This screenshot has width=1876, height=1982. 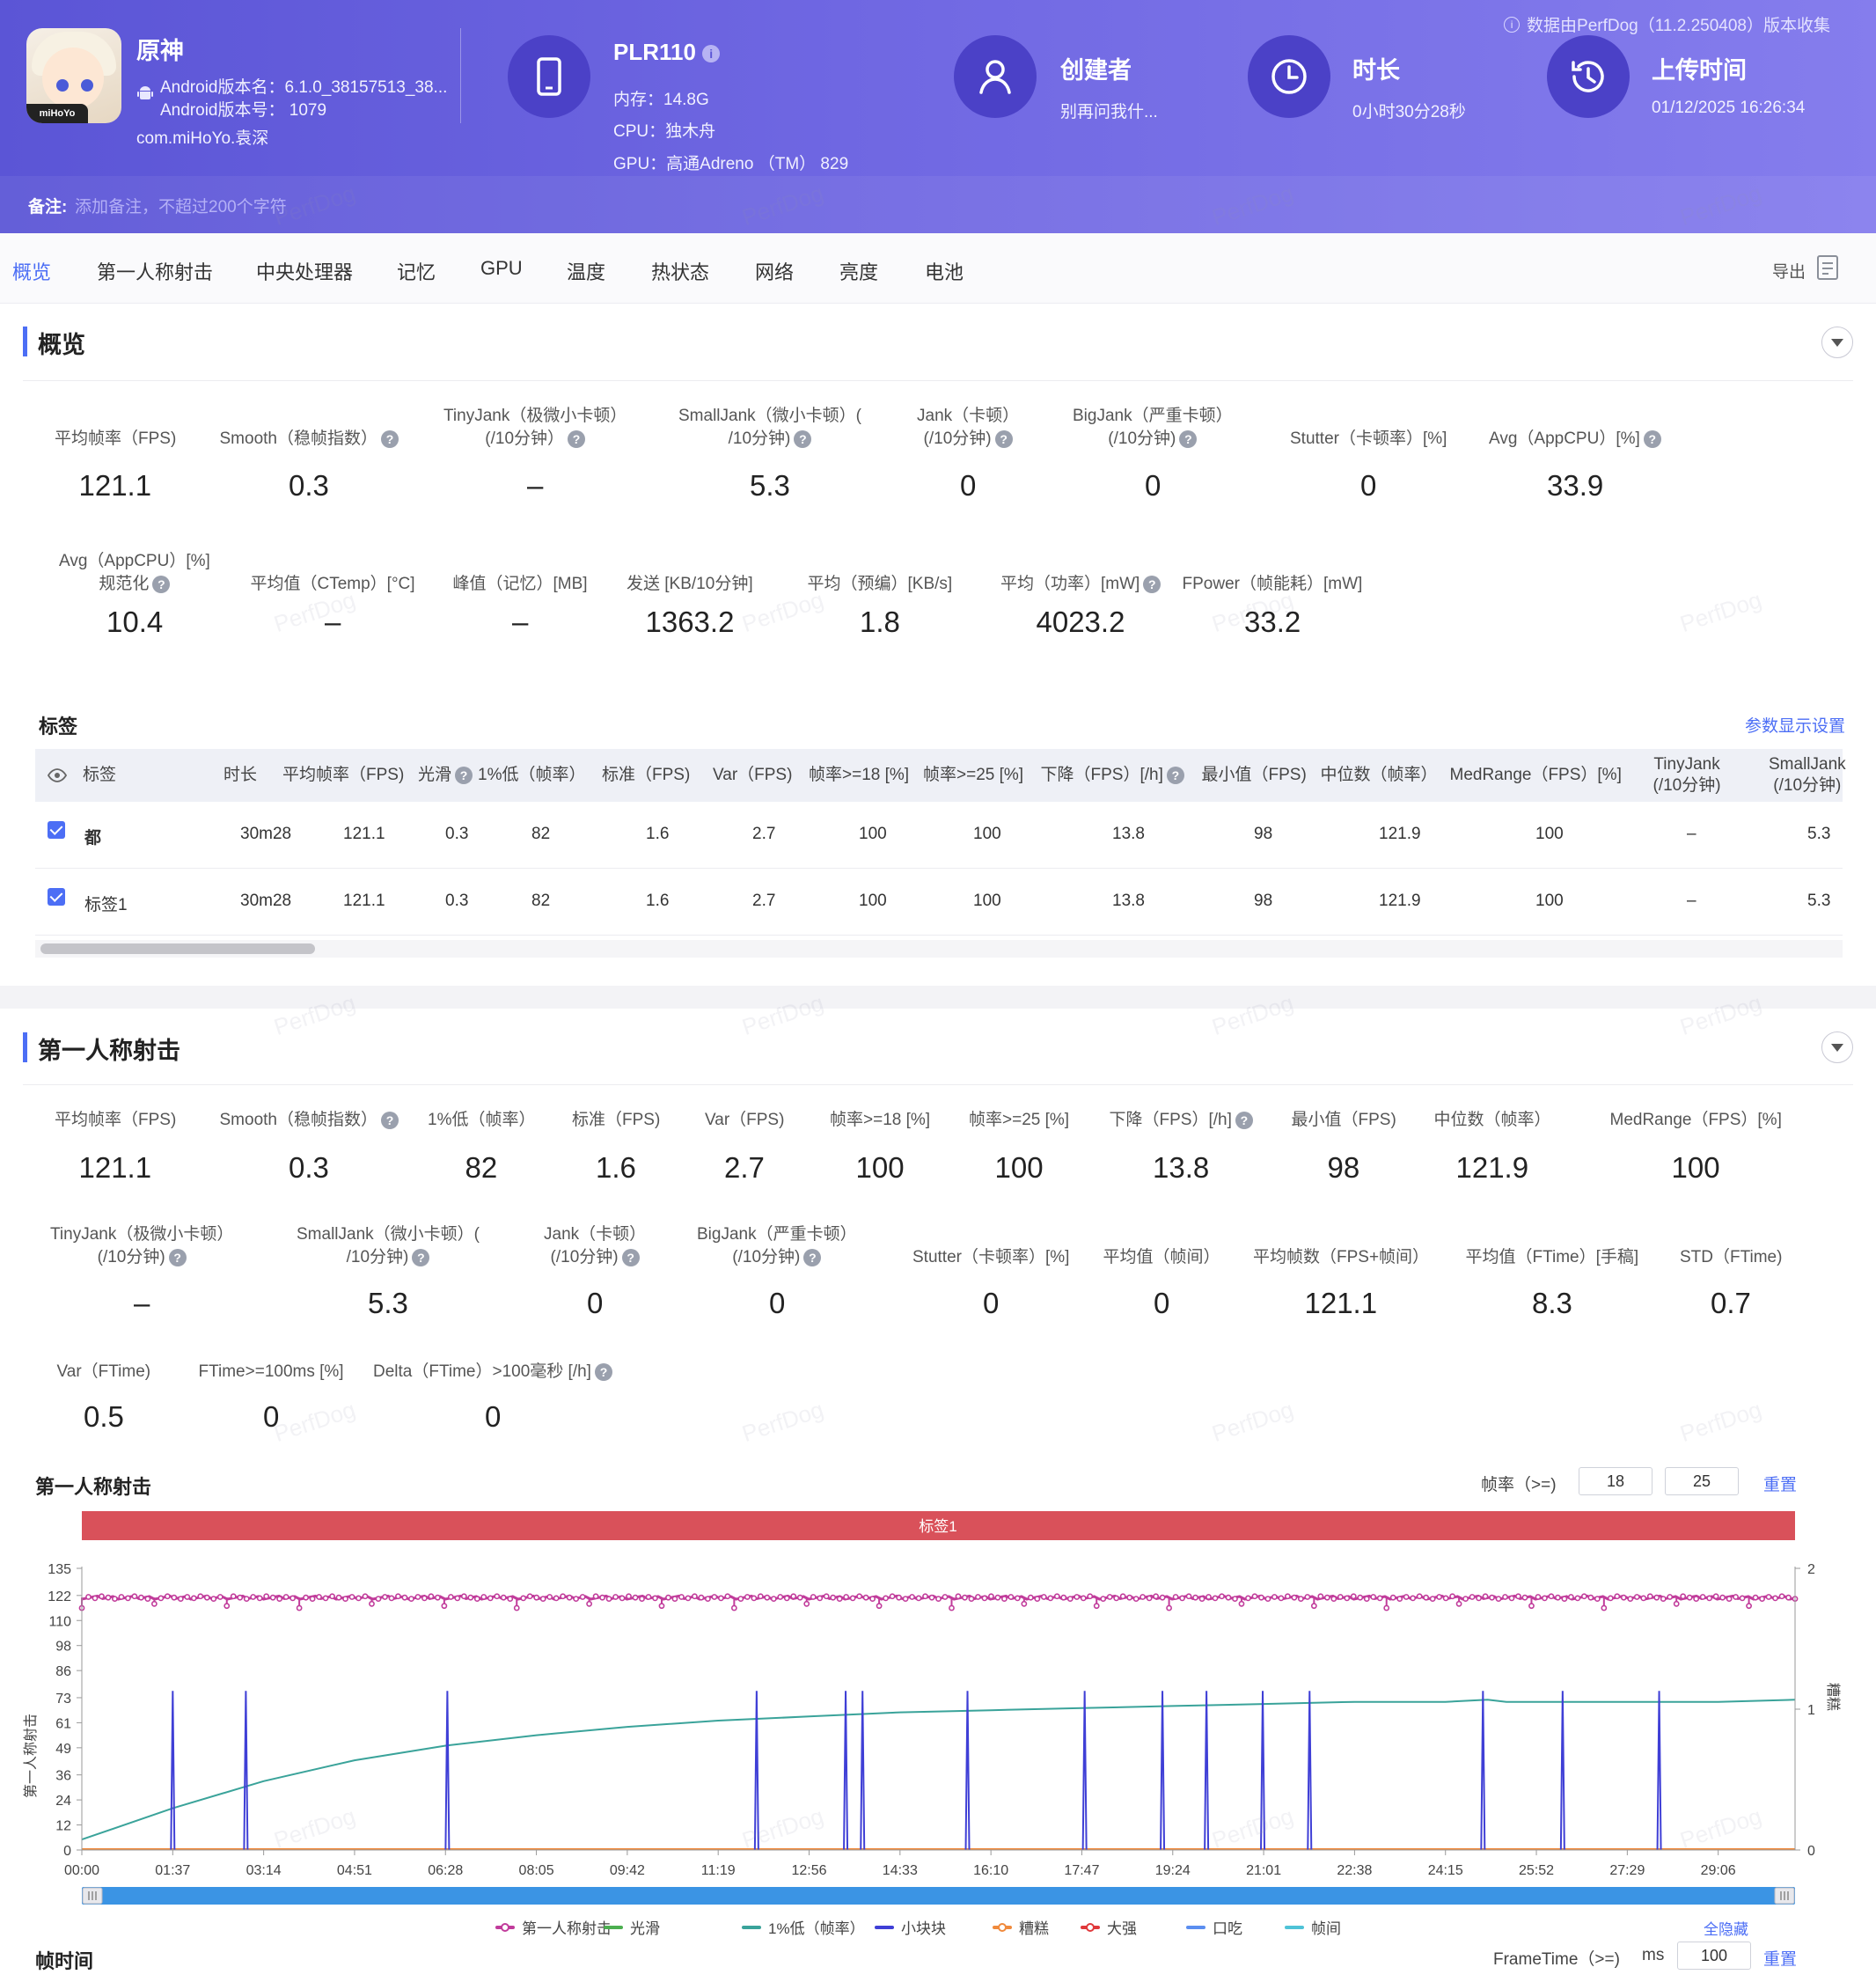 I want to click on table-header-cell: Var（FPS), so click(x=753, y=775).